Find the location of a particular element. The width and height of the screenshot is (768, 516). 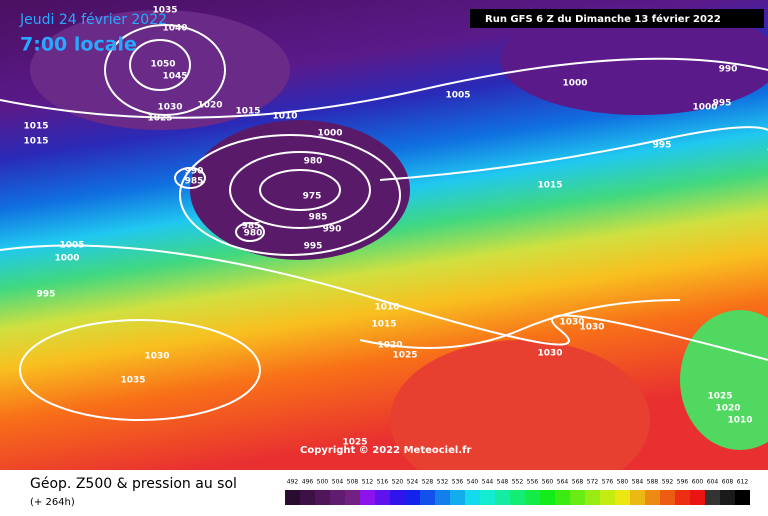

isobar-label: 1045 is located at coordinates (174, 77).